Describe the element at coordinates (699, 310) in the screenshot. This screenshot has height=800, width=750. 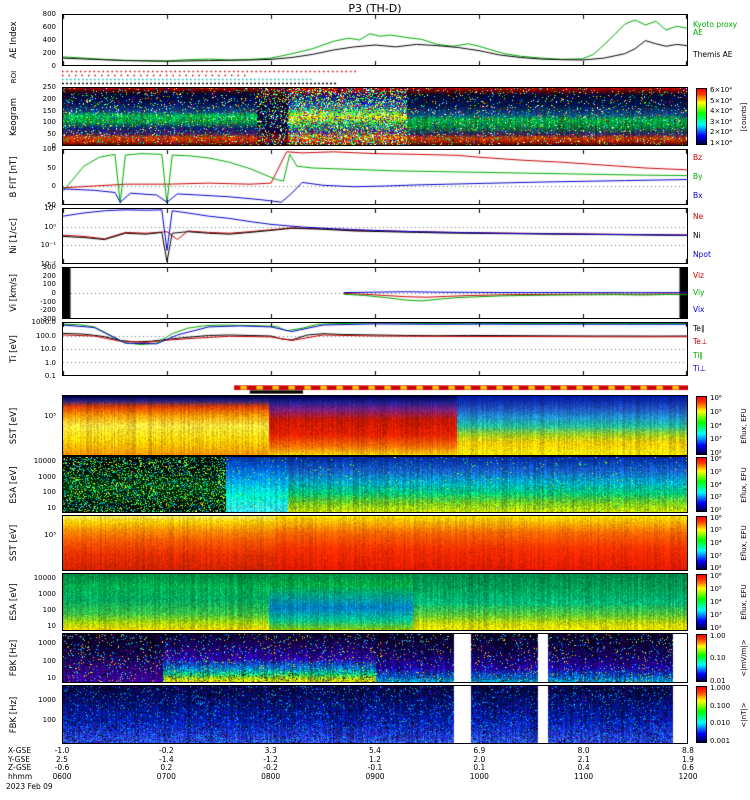
I see `legend-item: Vix` at that location.